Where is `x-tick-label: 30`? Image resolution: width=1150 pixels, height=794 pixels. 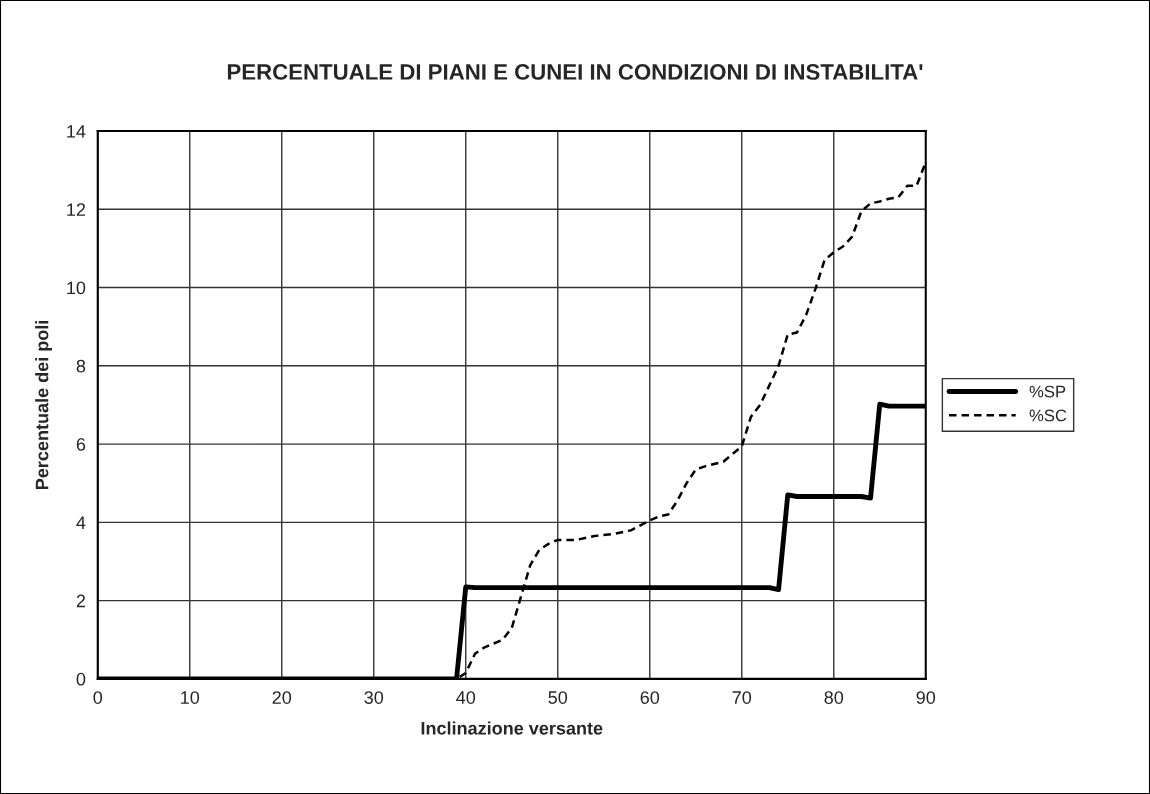 x-tick-label: 30 is located at coordinates (374, 697).